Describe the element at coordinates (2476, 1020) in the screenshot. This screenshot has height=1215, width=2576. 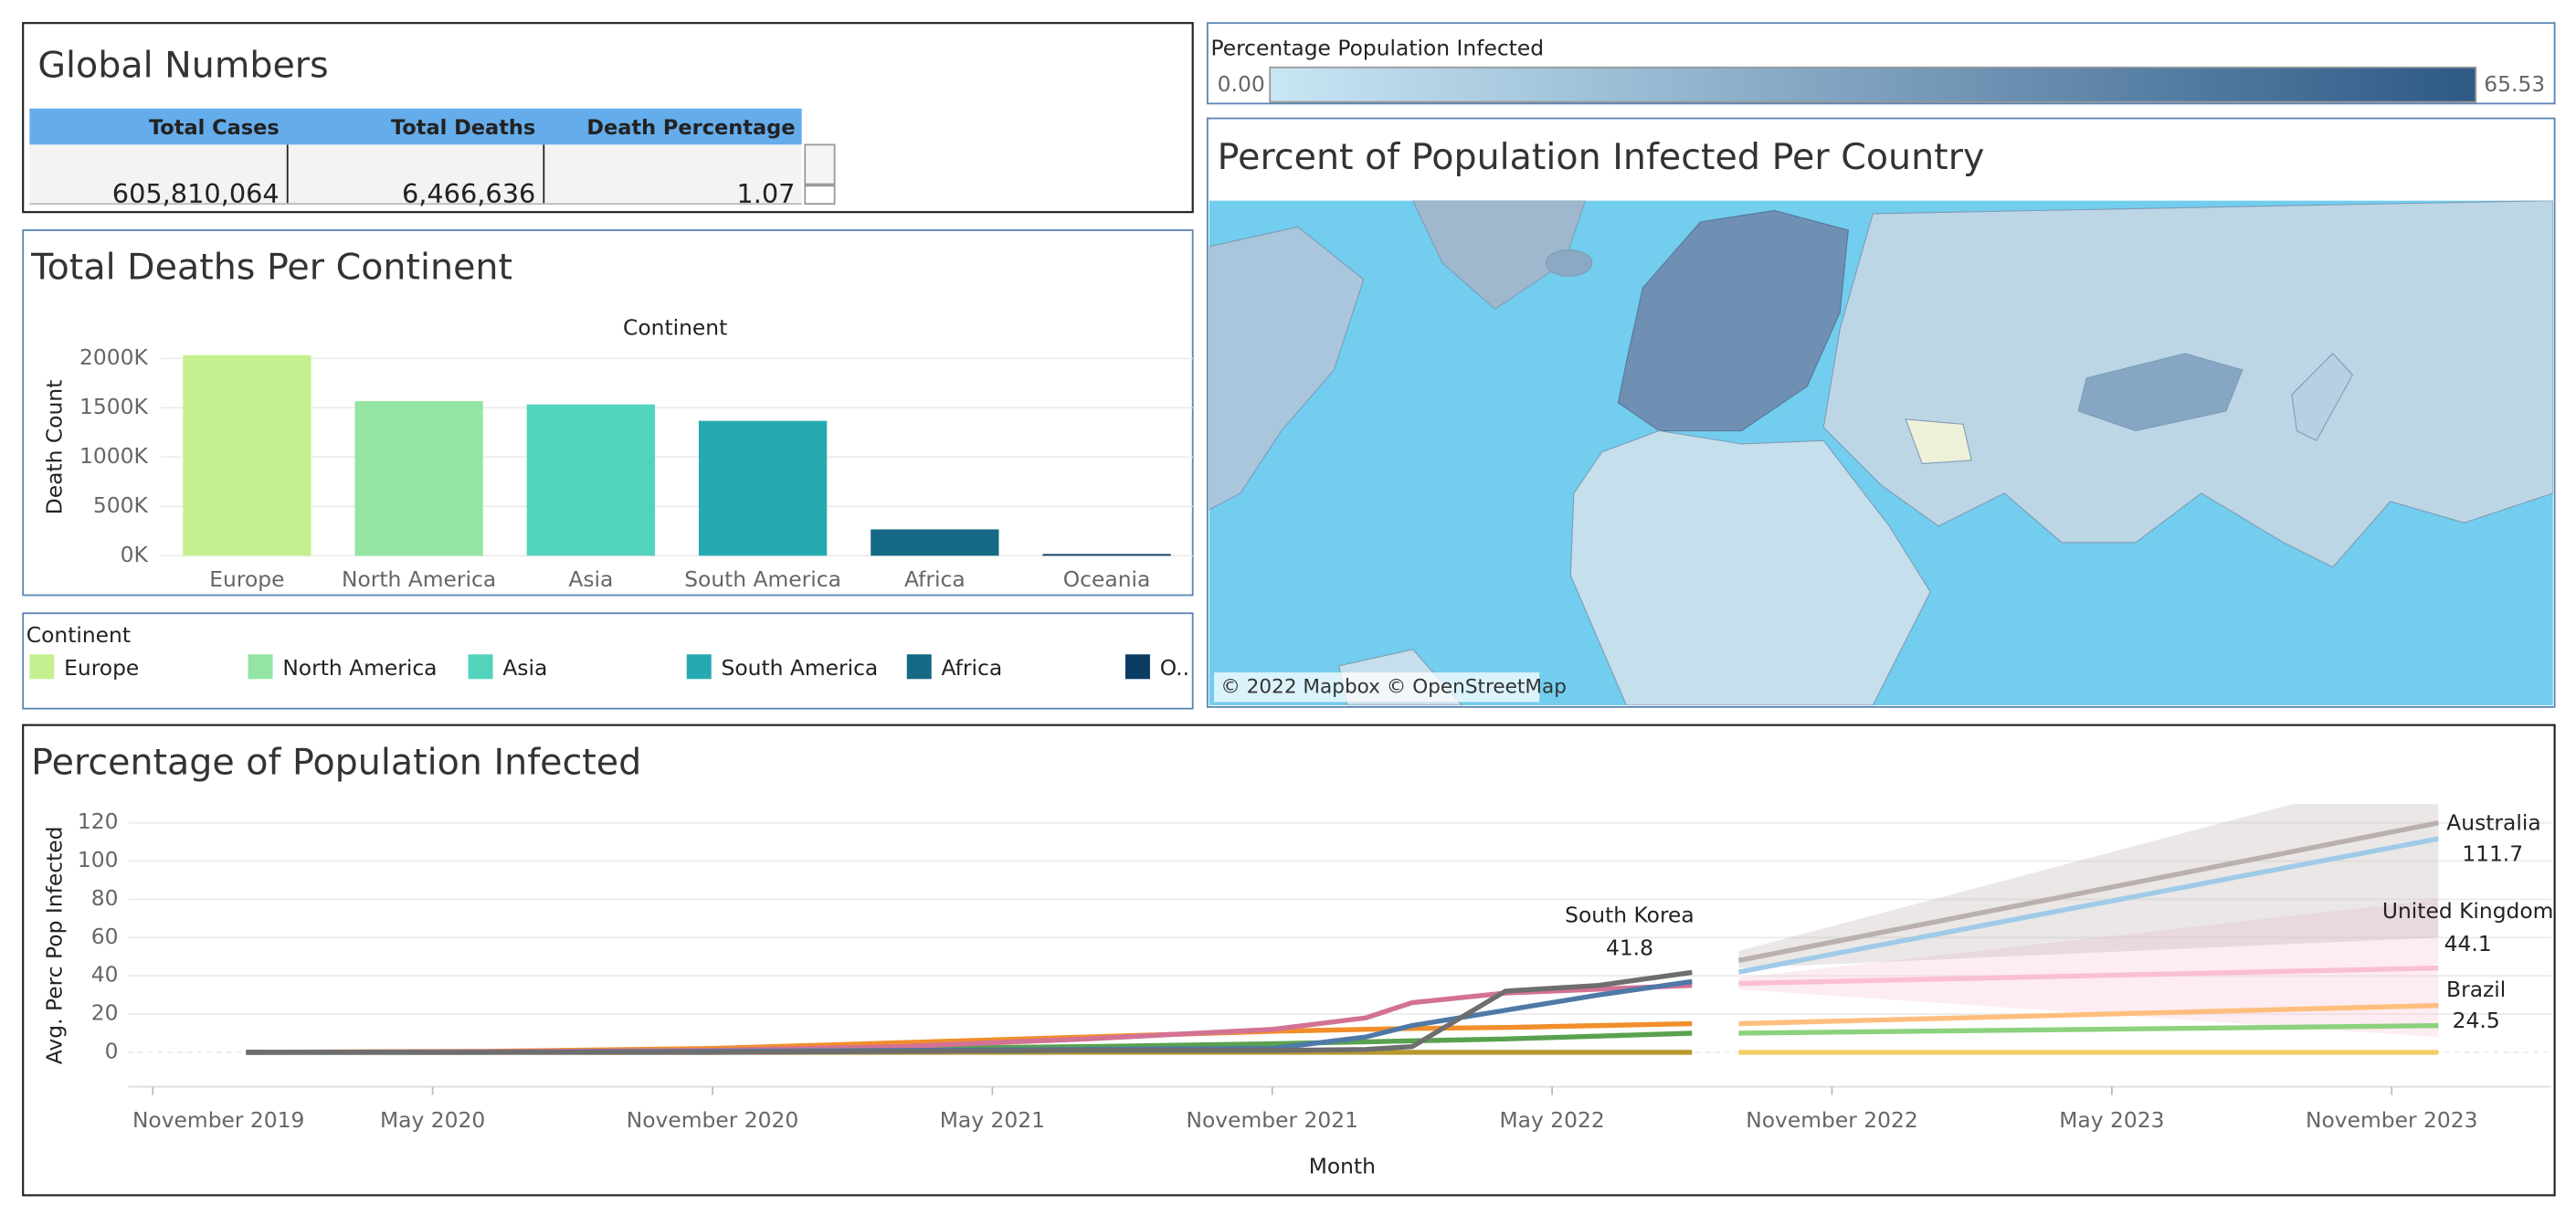
I see `annotation-value: 24.5` at that location.